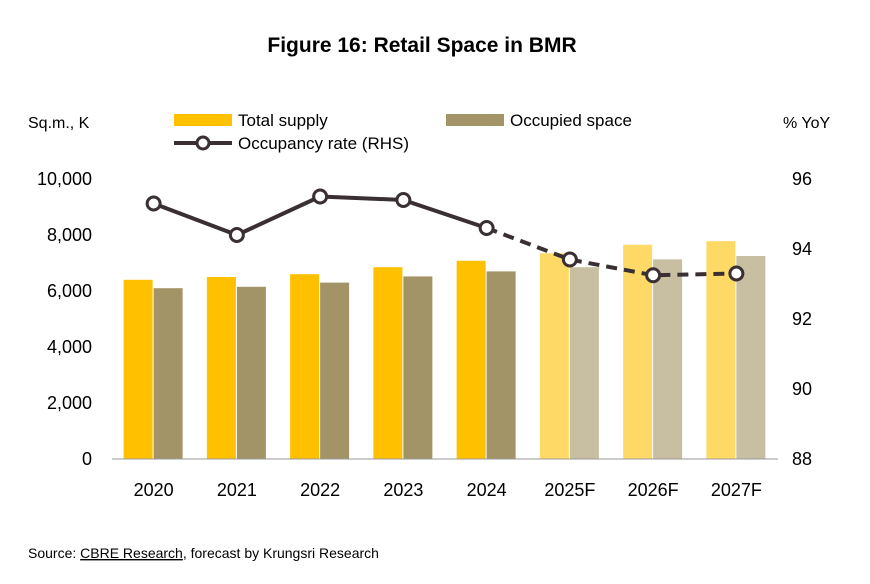  Describe the element at coordinates (335, 370) in the screenshot. I see `bar-occupied-space-2022` at that location.